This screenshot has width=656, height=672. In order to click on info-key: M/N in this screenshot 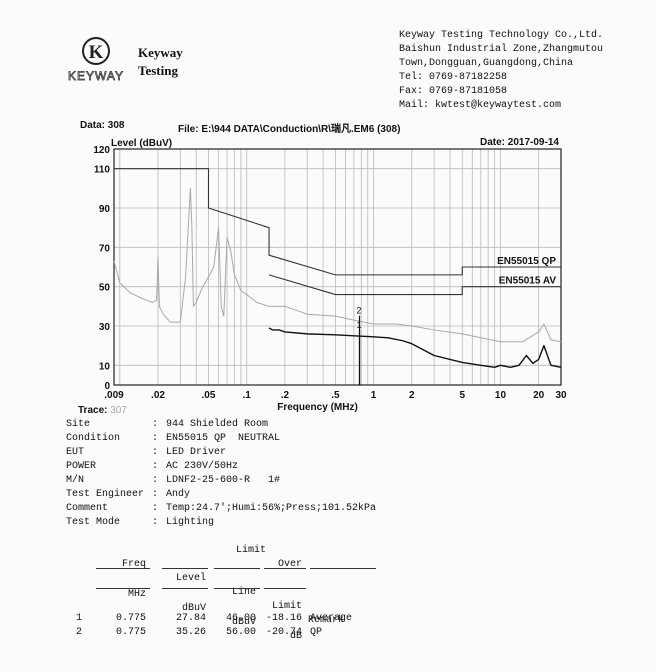, I will do `click(75, 480)`.